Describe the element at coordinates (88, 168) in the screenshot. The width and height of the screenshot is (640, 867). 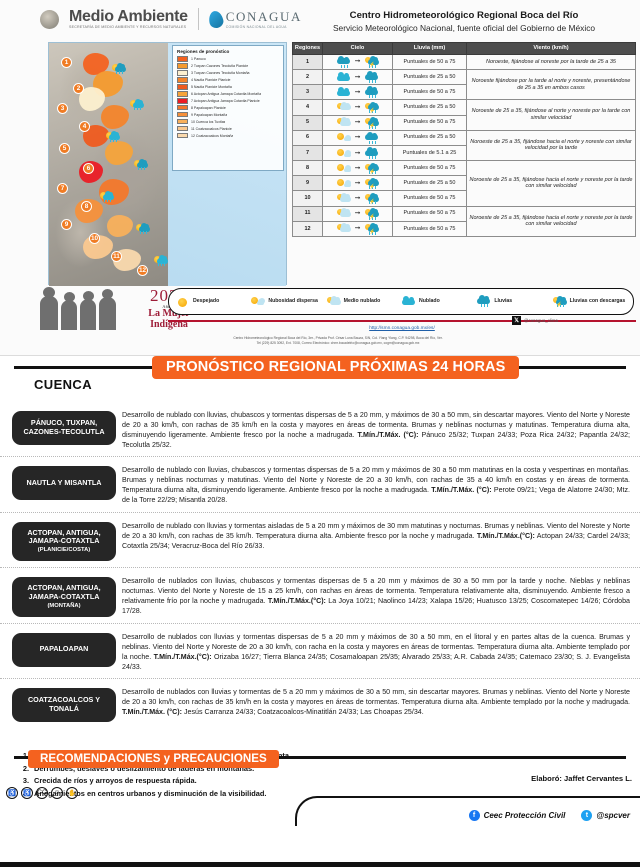
I see `map-pin: 6` at that location.